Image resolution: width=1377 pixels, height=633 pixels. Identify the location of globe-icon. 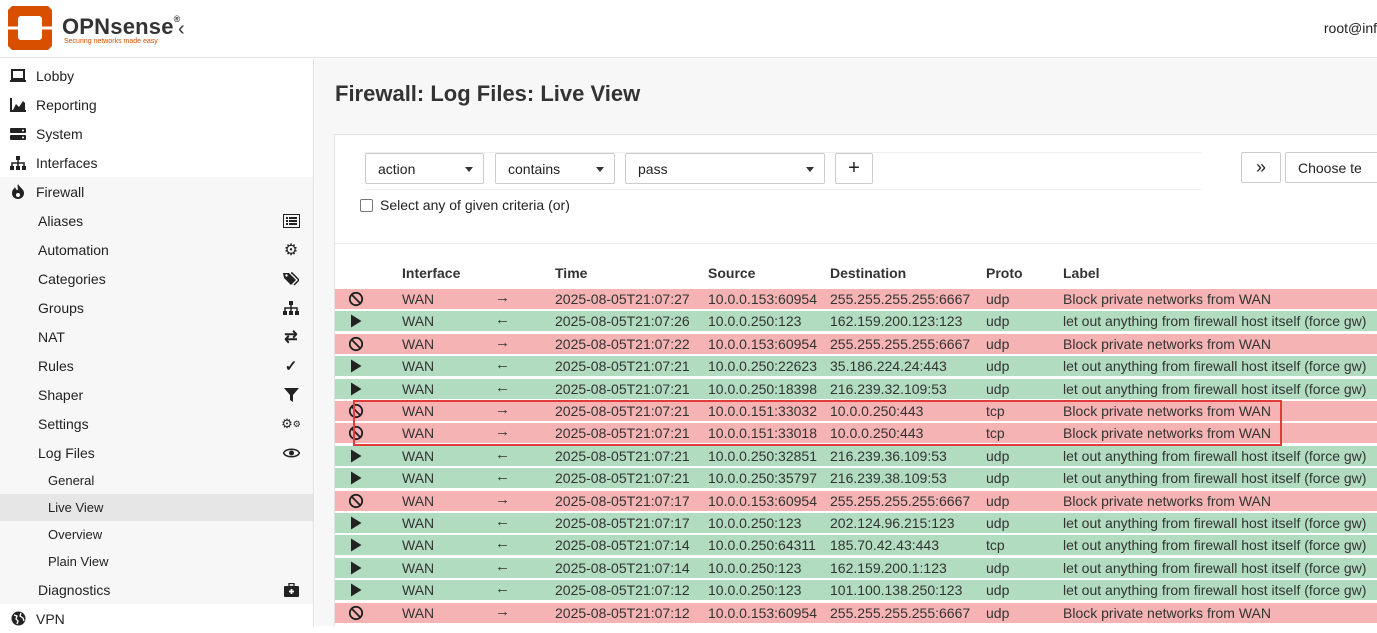
(18, 618).